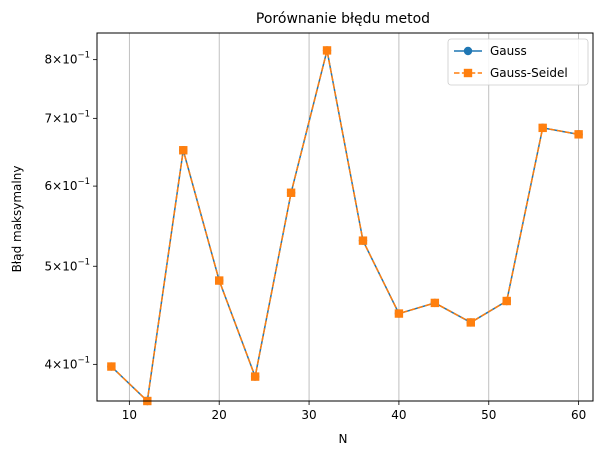 This screenshot has height=455, width=602. I want to click on y-tick-mantissa: 8, so click(49, 60).